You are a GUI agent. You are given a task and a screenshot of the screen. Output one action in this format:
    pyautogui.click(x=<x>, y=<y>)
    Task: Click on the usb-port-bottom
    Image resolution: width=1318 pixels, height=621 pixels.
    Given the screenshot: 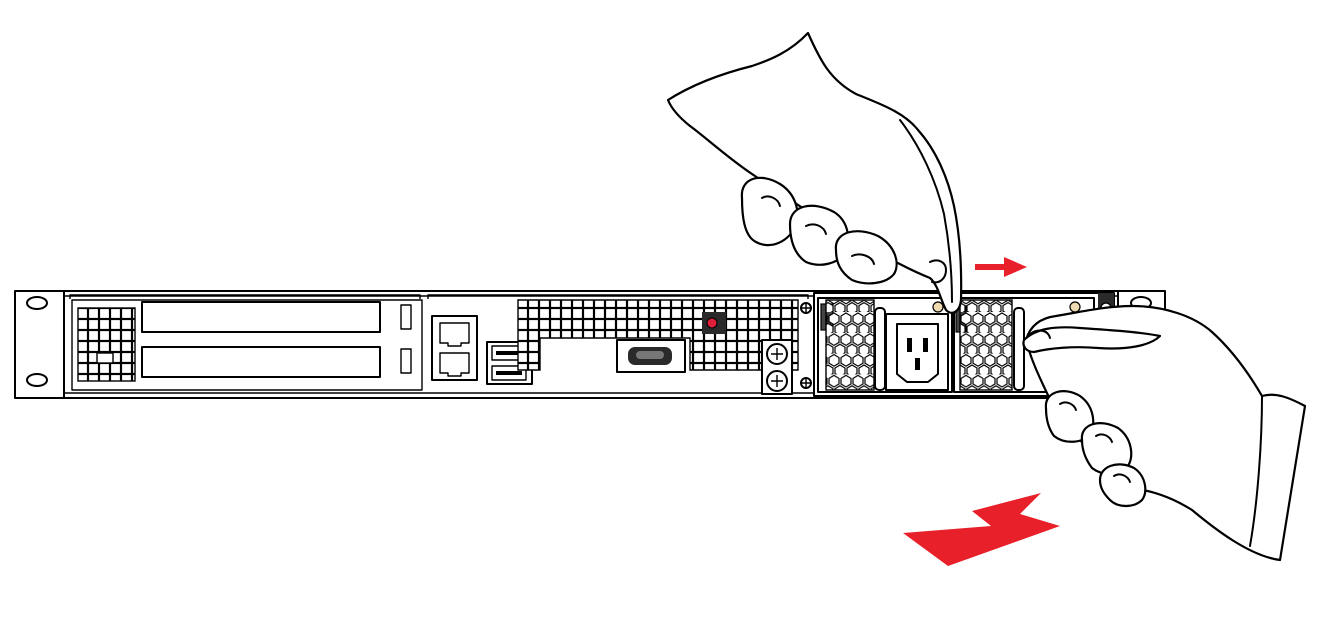 What is the action you would take?
    pyautogui.click(x=509, y=373)
    